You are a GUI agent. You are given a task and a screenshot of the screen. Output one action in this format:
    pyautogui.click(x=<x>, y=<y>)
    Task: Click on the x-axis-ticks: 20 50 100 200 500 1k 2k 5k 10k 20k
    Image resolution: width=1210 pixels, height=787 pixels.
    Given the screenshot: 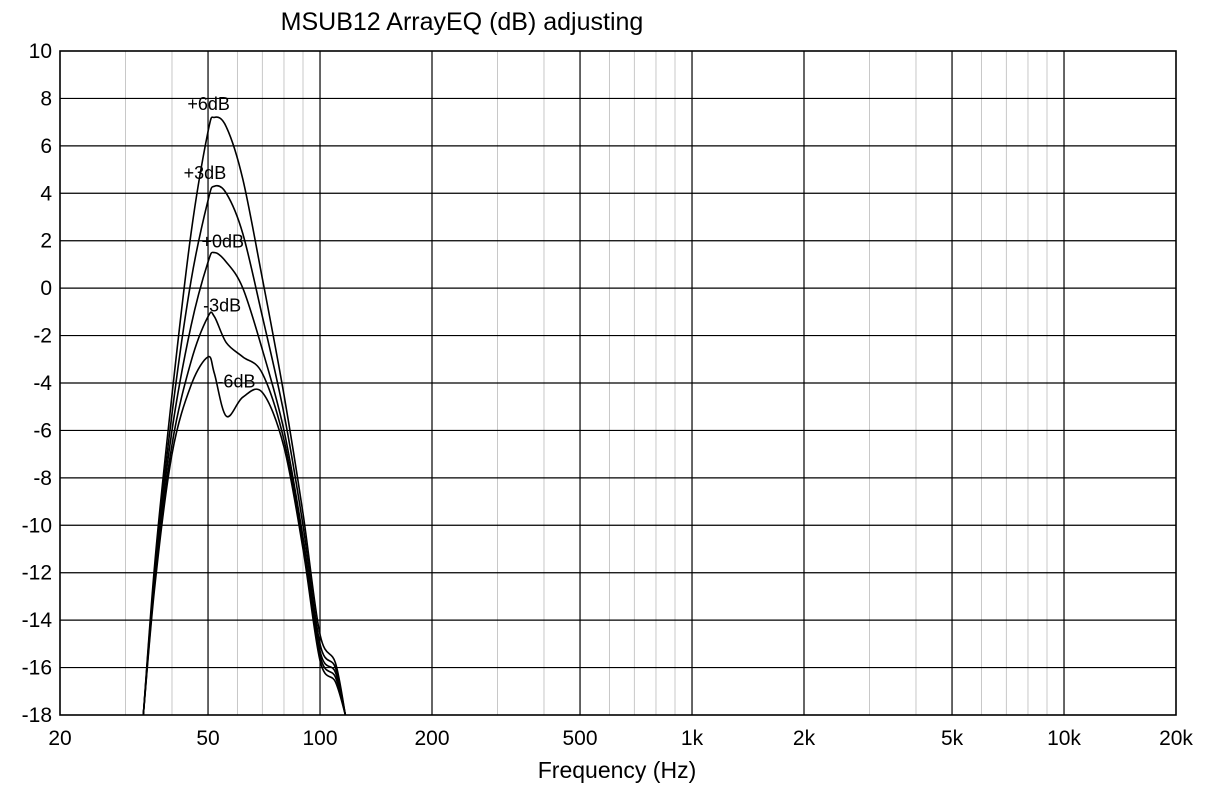 What is the action you would take?
    pyautogui.click(x=620, y=738)
    